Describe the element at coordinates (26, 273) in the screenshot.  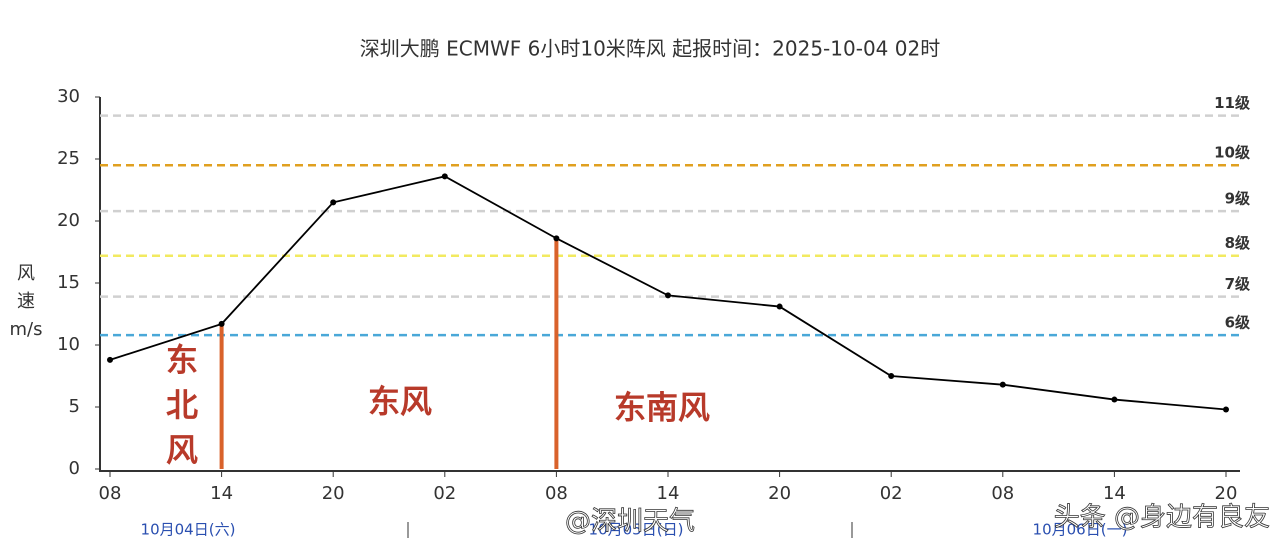
I see `y-axis-label: 风` at that location.